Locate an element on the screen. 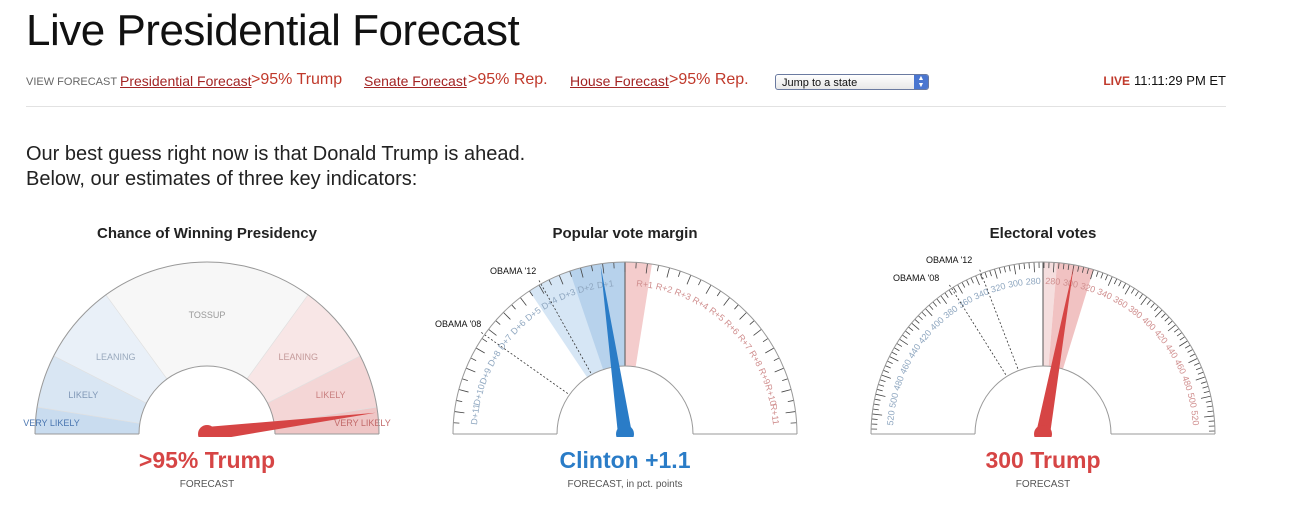  popular-marker-label: OBAMA '12 is located at coordinates (513, 271).